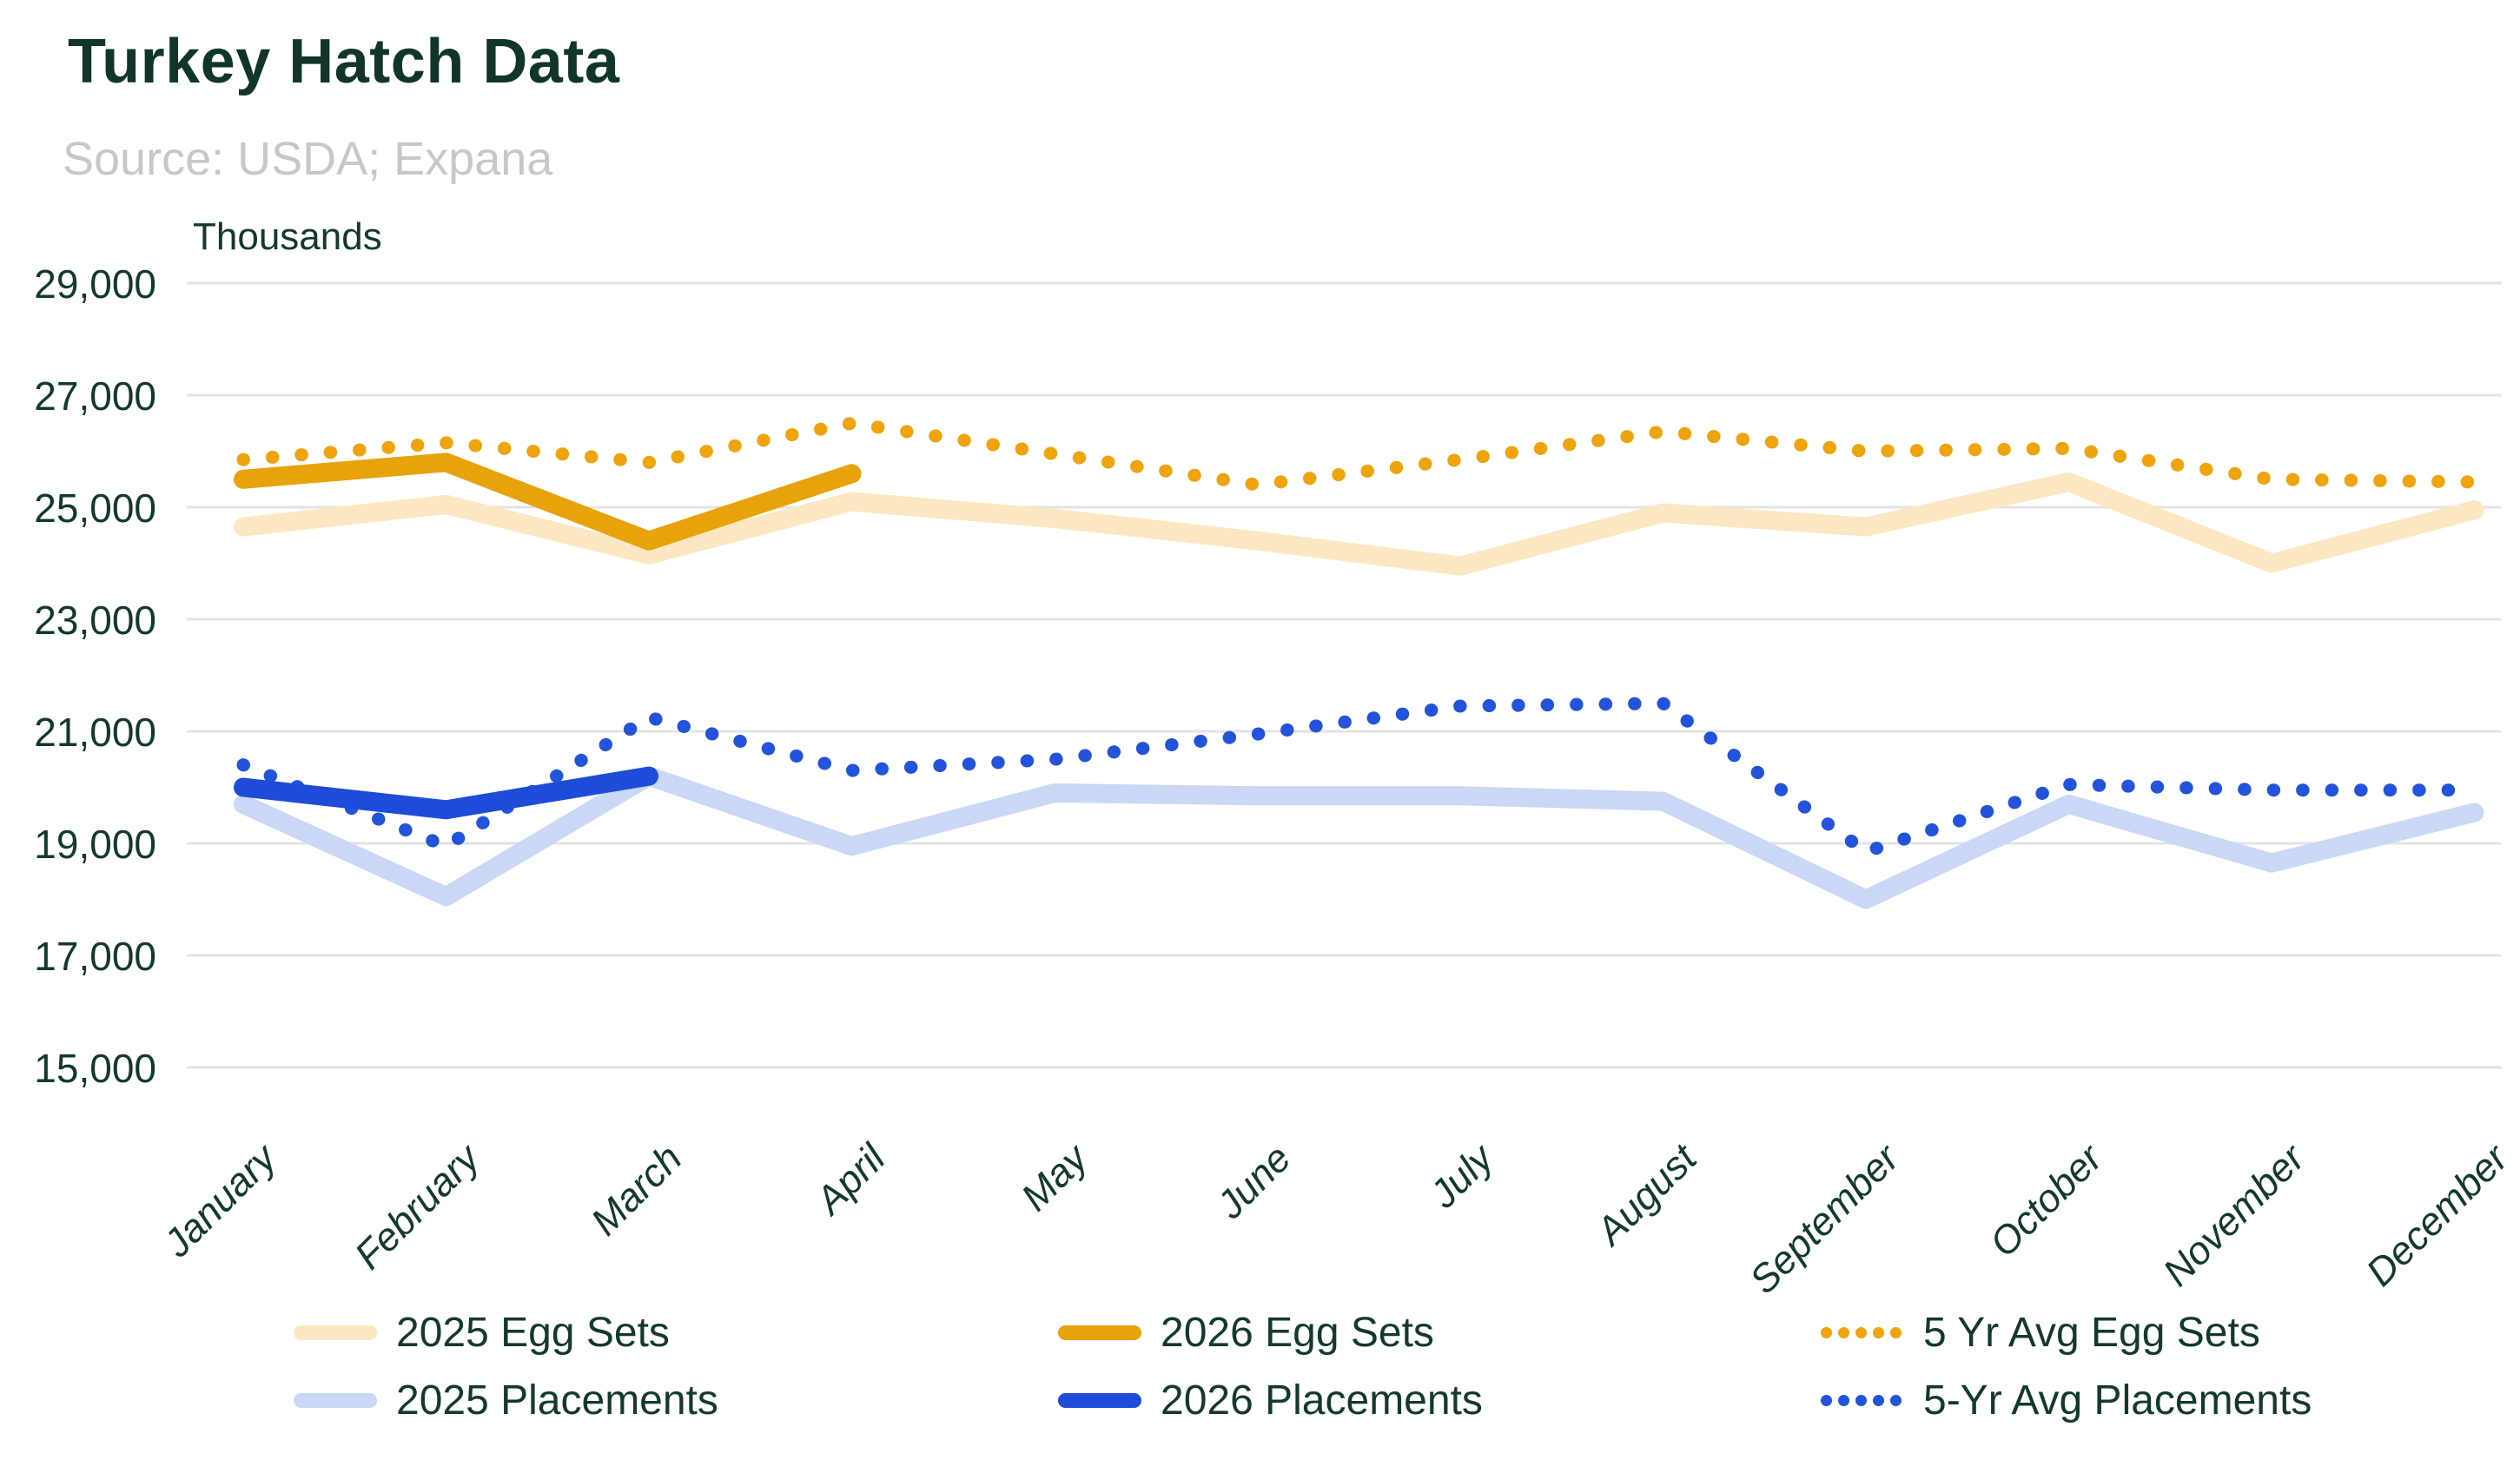 The image size is (2520, 1460). I want to click on legend-label: 5-Yr Avg Placements, so click(2117, 1400).